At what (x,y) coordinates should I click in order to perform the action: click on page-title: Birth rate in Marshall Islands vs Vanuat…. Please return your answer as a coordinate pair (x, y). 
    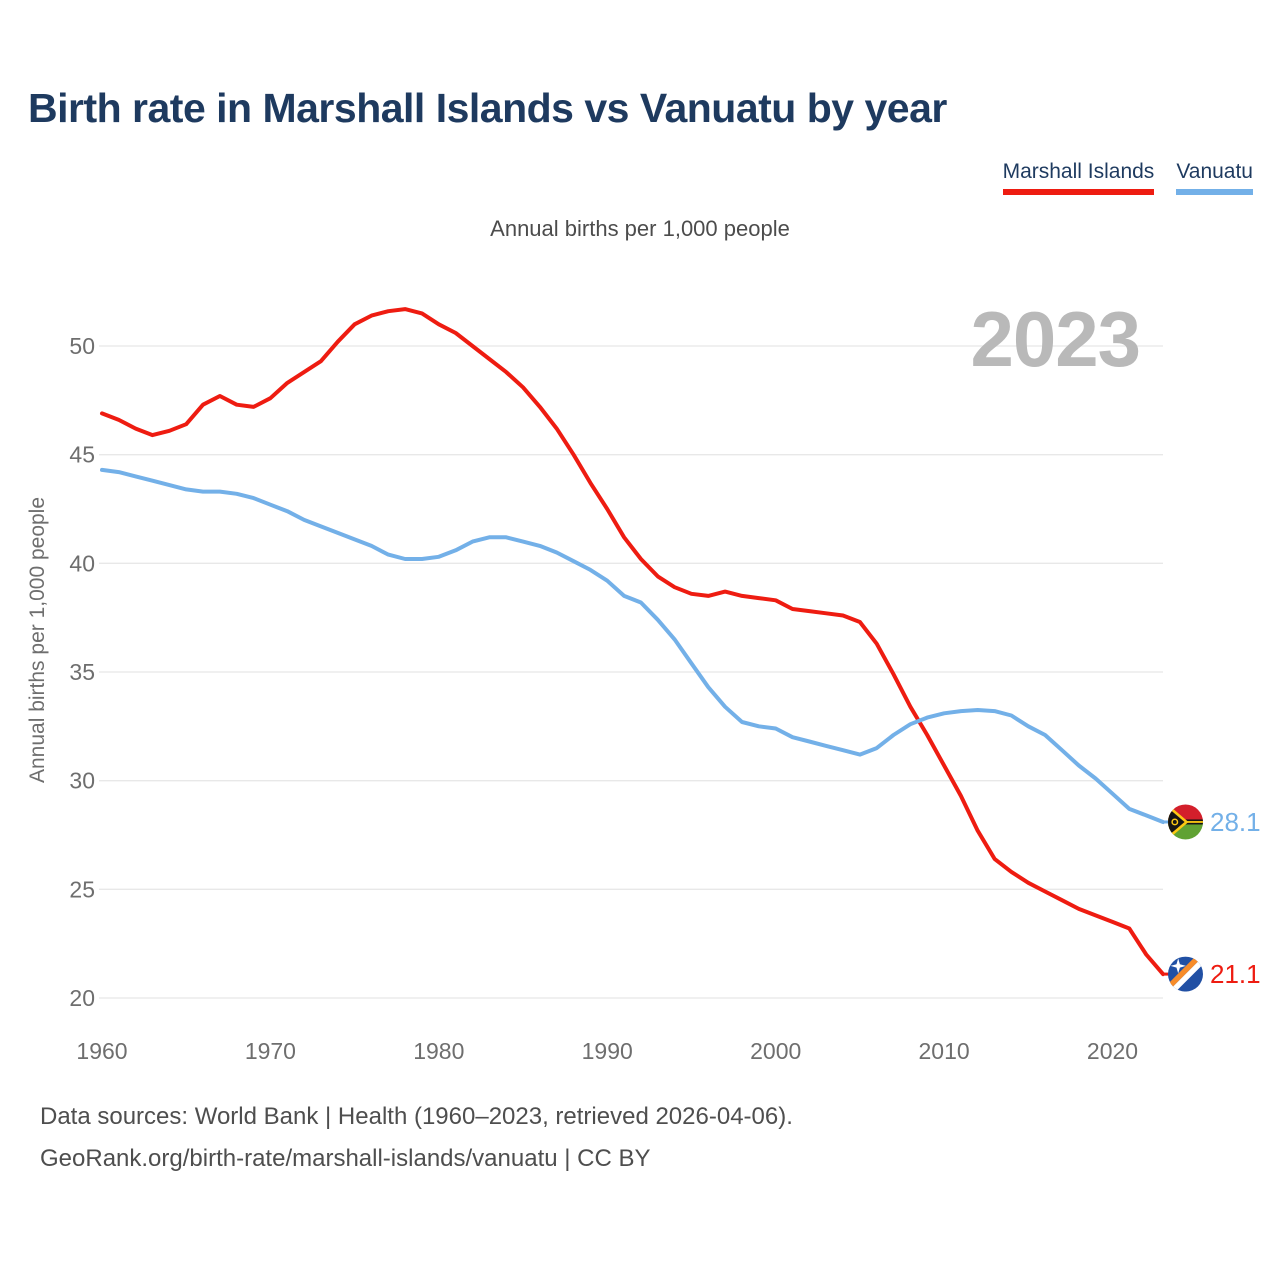
    Looking at the image, I should click on (487, 108).